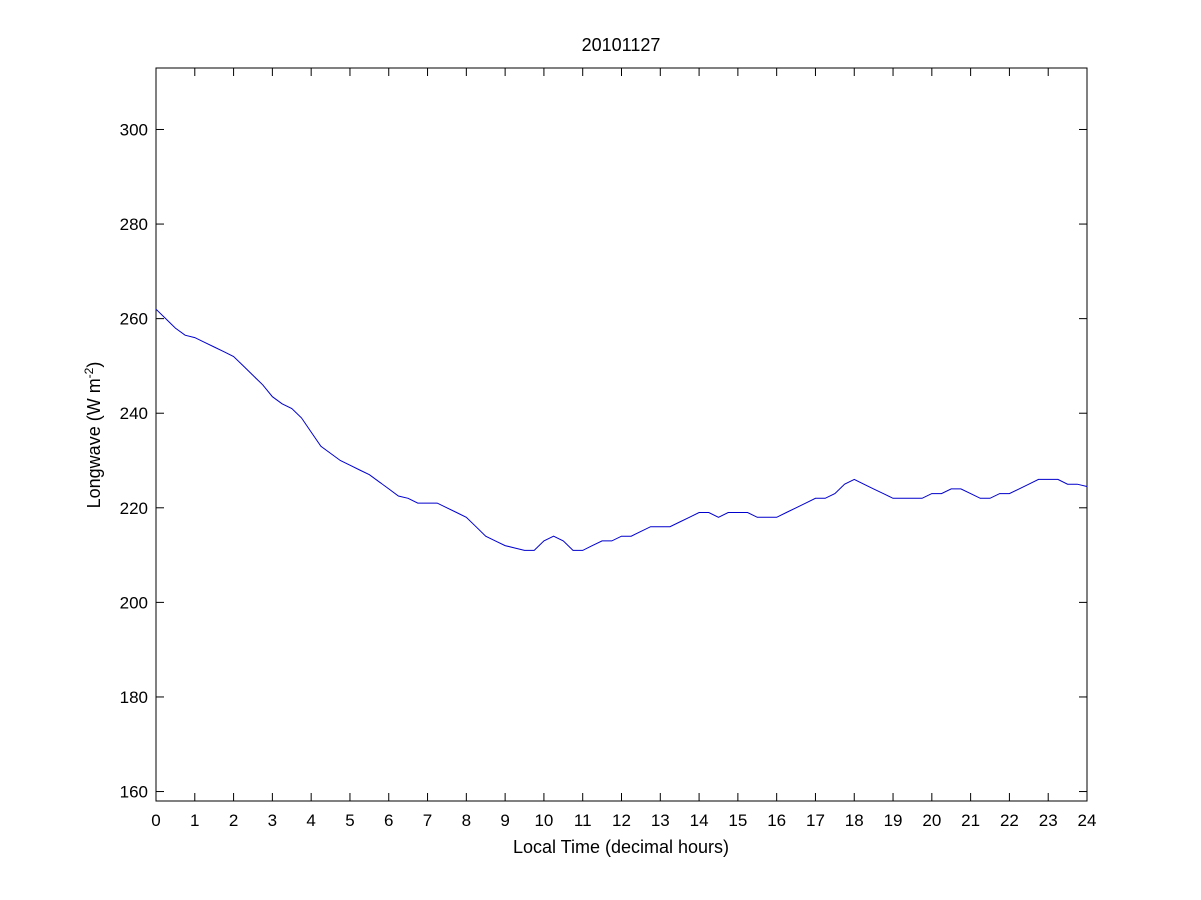 This screenshot has width=1201, height=900. Describe the element at coordinates (134, 413) in the screenshot. I see `y-tick-label: 240` at that location.